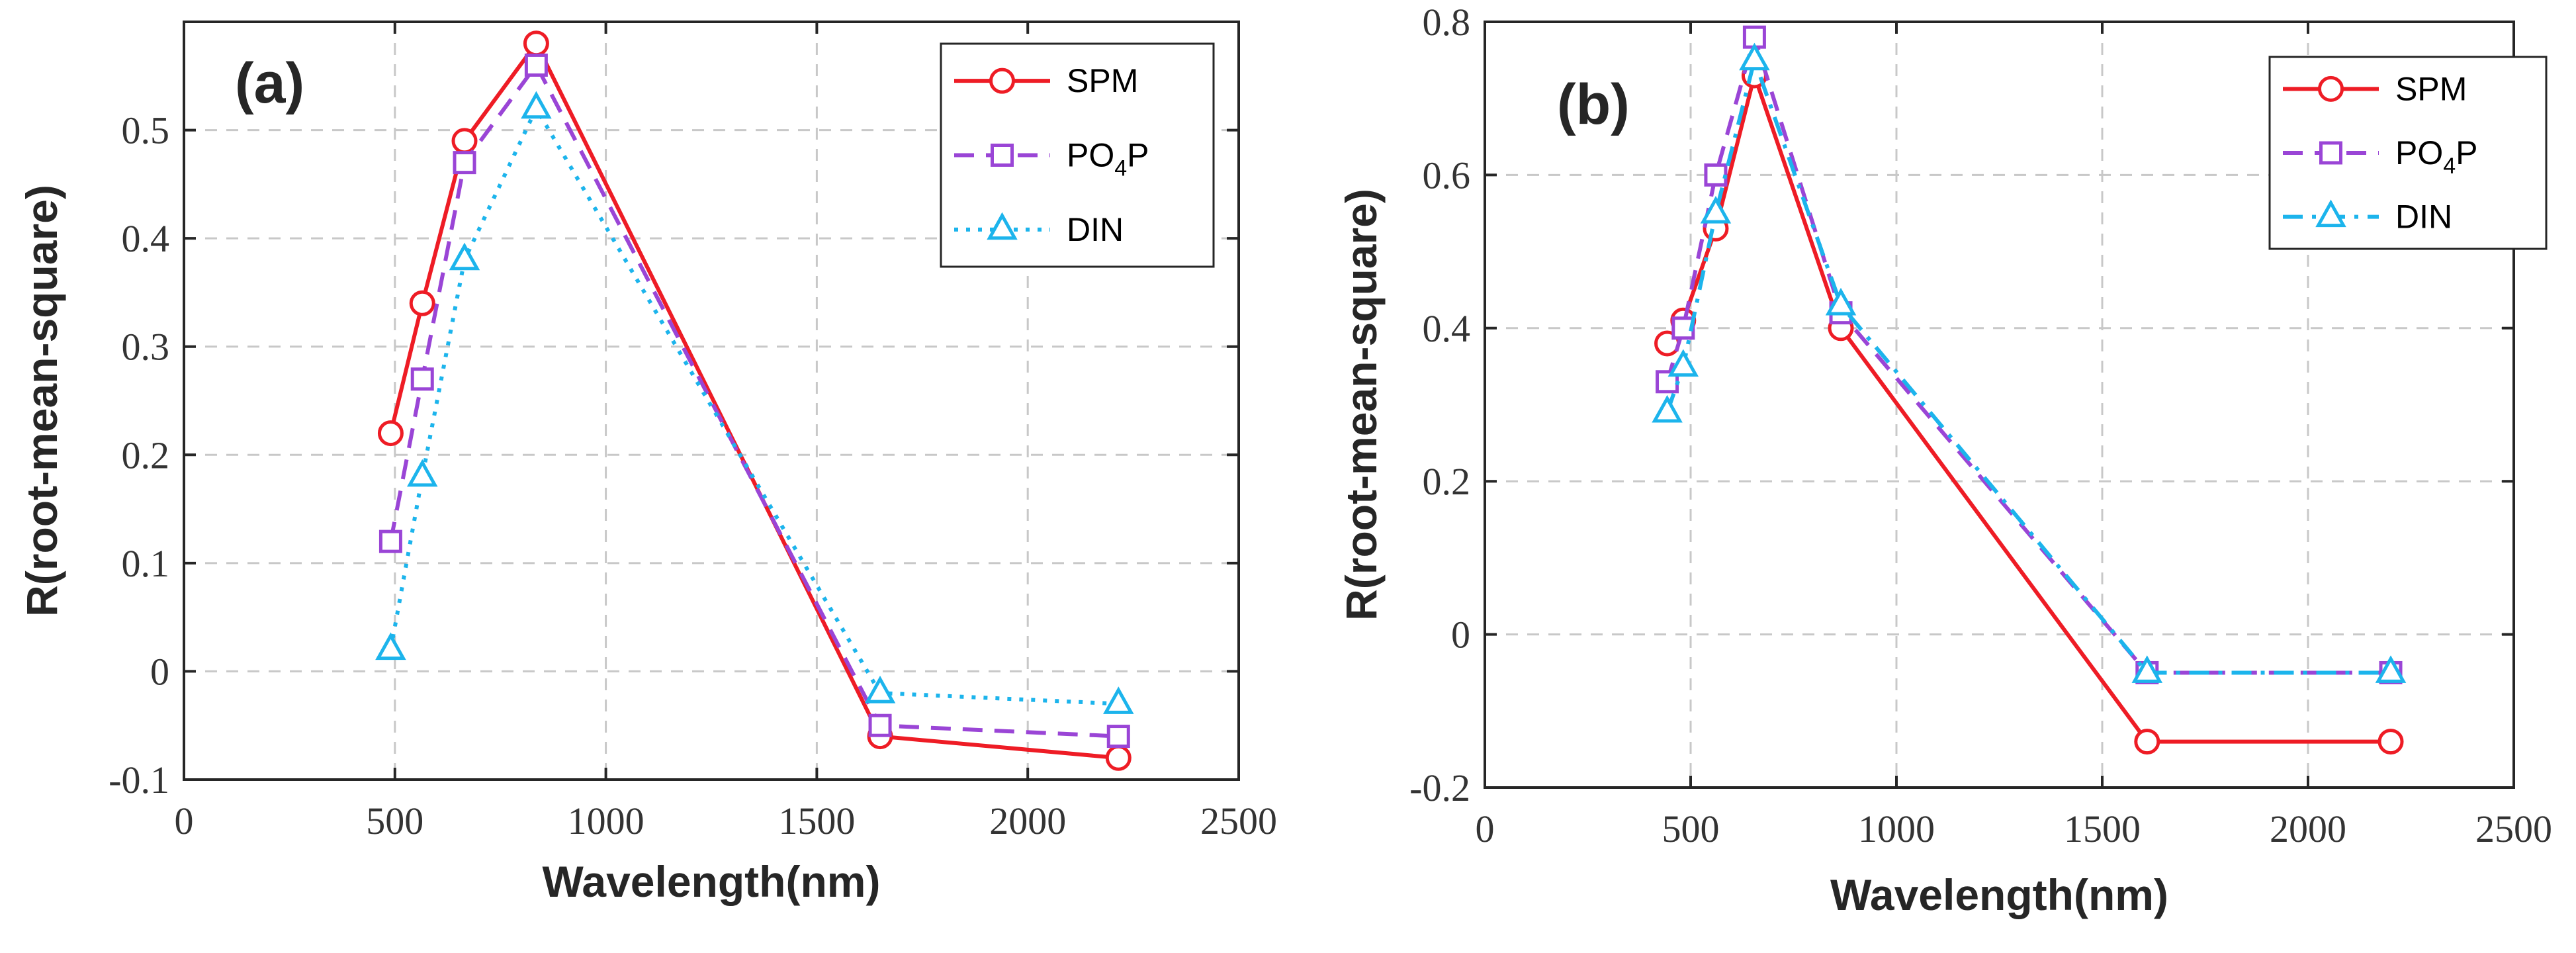 The width and height of the screenshot is (2576, 953). Describe the element at coordinates (269, 83) in the screenshot. I see `panel-label: (a)` at that location.